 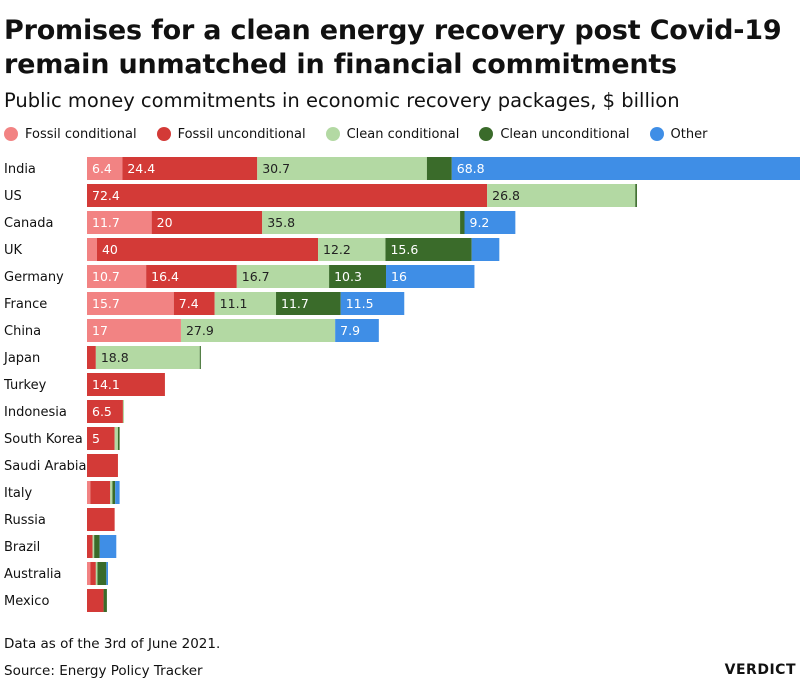 I want to click on source-note: Source: Energy Policy Tracker, so click(x=103, y=671).